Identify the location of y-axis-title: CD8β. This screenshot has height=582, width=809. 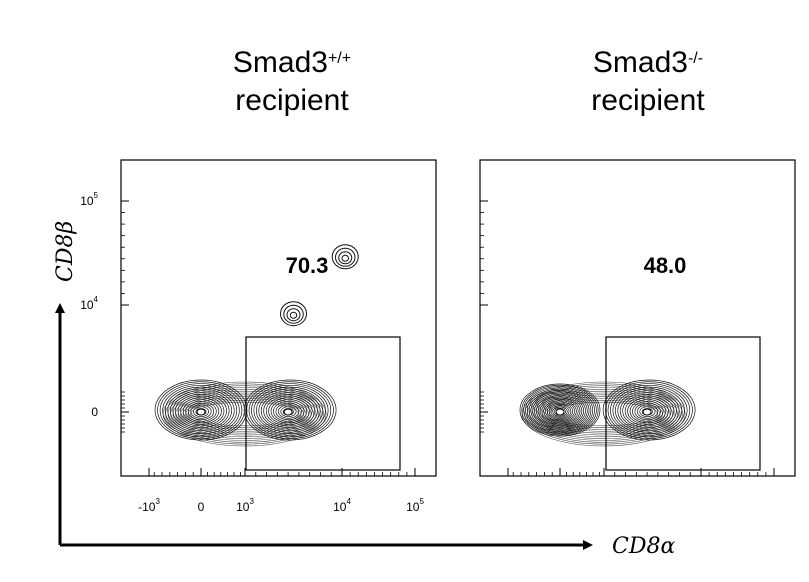
(65, 251).